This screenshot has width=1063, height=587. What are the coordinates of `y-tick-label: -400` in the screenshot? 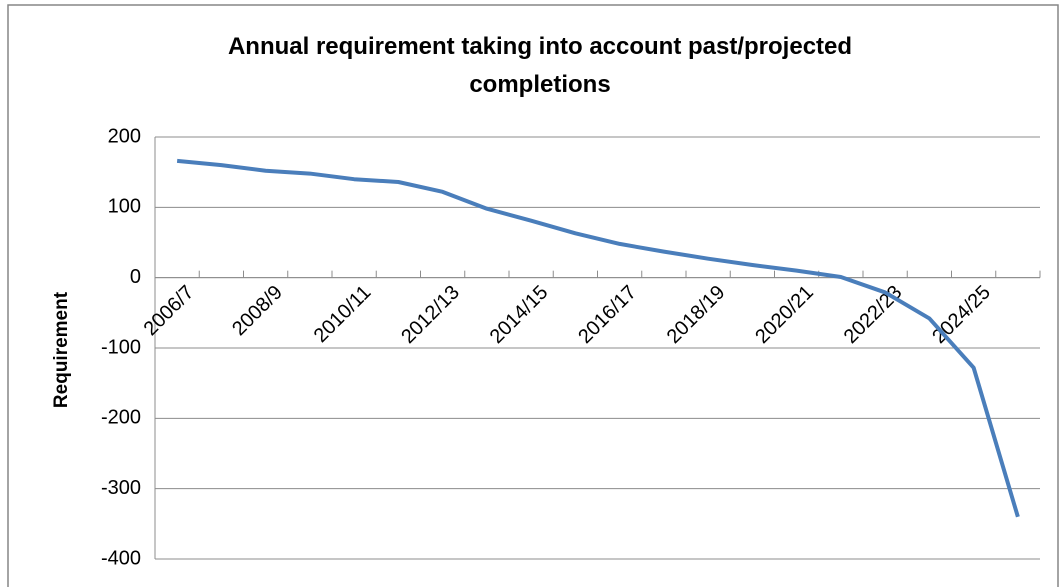 It's located at (121, 558).